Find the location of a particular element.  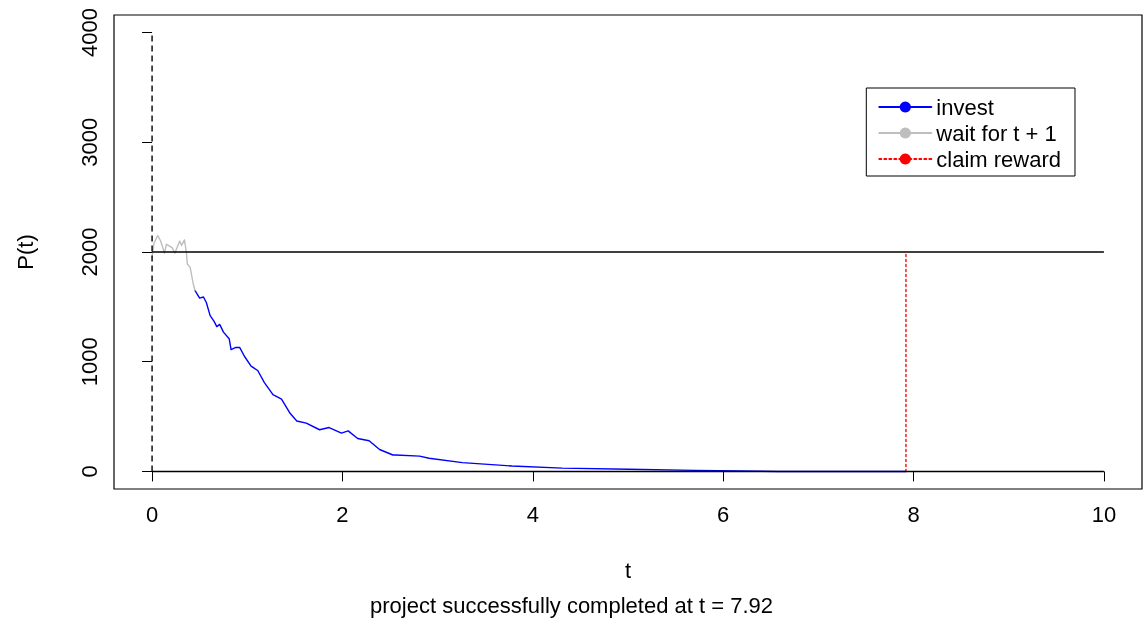

y-axis-title: P(t) is located at coordinates (25, 252).